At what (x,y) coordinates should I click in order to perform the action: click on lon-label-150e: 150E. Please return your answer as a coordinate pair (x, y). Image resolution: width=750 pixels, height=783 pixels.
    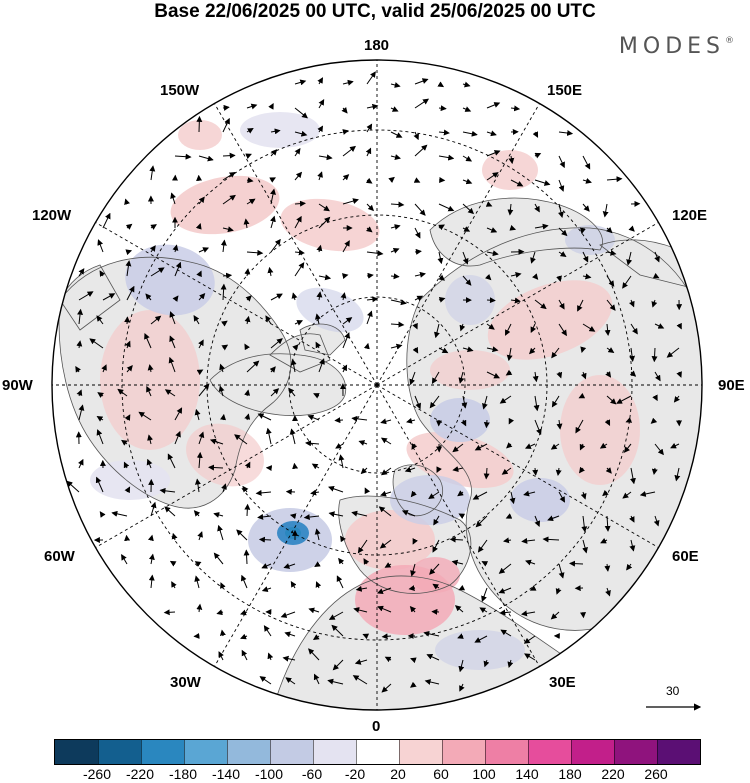
    Looking at the image, I should click on (565, 90).